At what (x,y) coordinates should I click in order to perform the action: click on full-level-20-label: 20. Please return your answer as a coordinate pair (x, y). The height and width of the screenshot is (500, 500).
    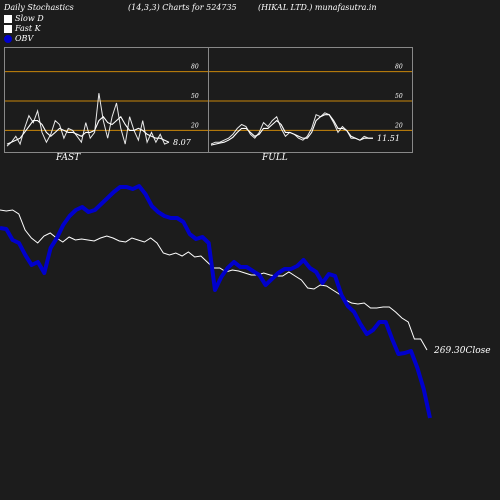
    Looking at the image, I should click on (398, 125).